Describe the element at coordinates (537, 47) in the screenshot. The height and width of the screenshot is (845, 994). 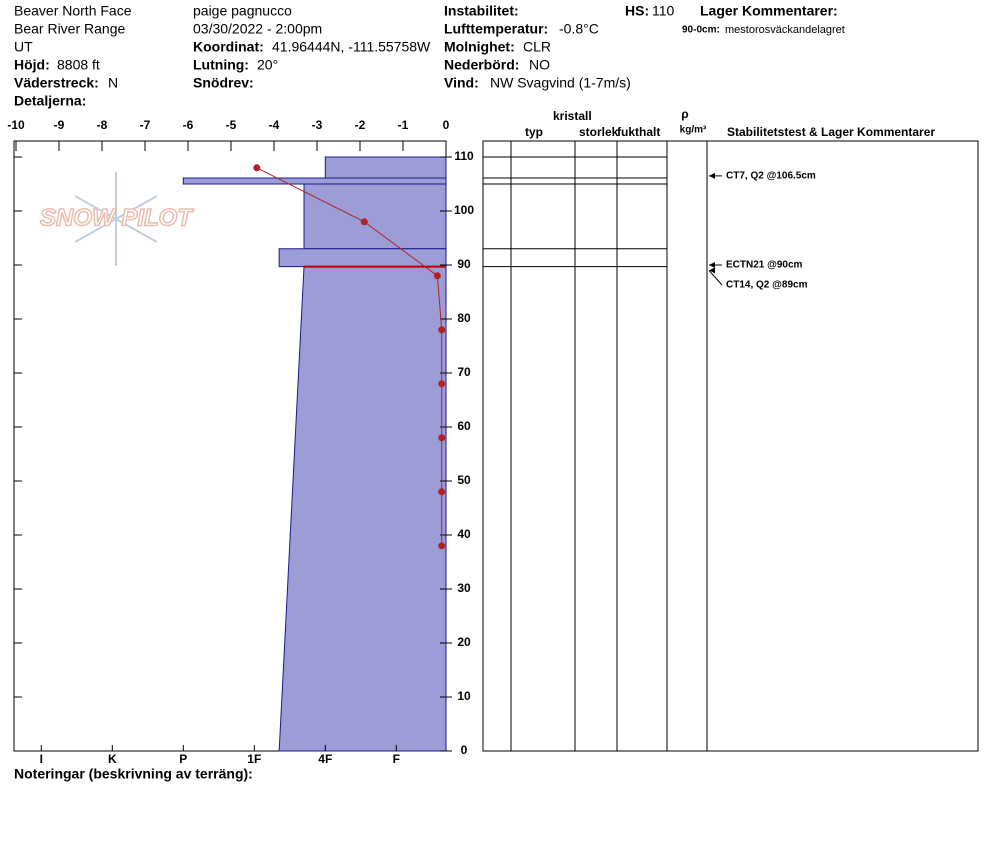
I see `value: CLR` at that location.